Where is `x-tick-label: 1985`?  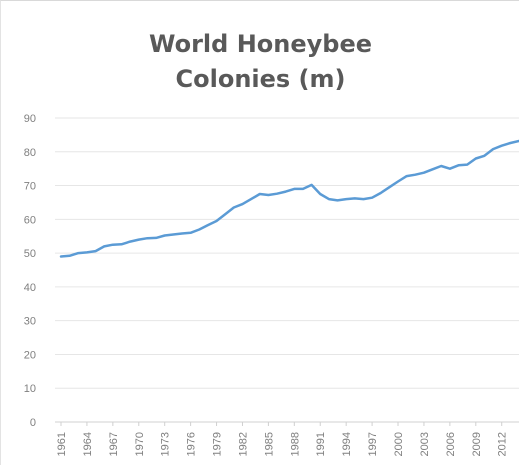
x-tick-label: 1985 is located at coordinates (269, 444).